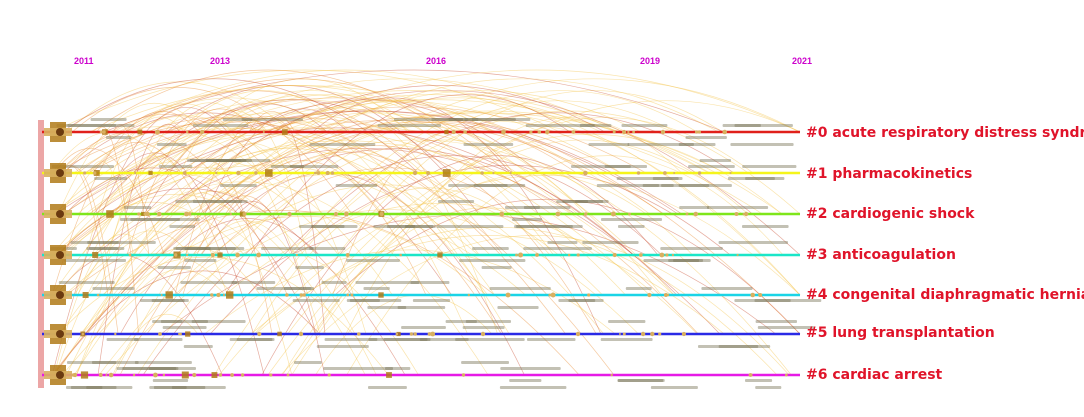 Image resolution: width=1084 pixels, height=417 pixels. I want to click on cluster-label-6: #6 cardiac arrest, so click(874, 375).